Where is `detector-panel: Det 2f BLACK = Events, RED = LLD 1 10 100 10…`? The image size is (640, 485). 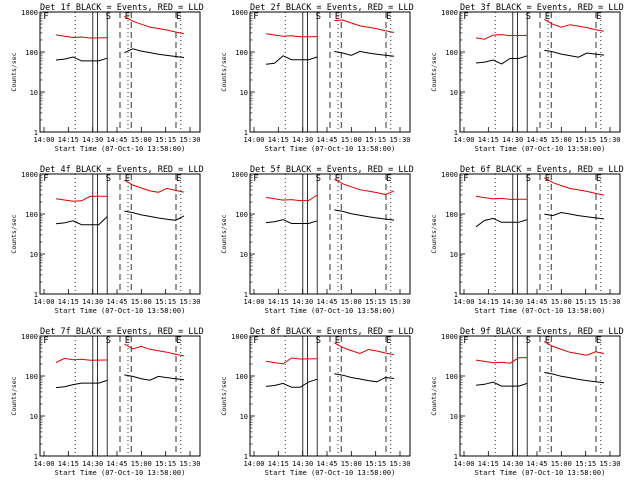 detector-panel: Det 2f BLACK = Events, RED = LLD 1 10 100 10… is located at coordinates (317, 78).